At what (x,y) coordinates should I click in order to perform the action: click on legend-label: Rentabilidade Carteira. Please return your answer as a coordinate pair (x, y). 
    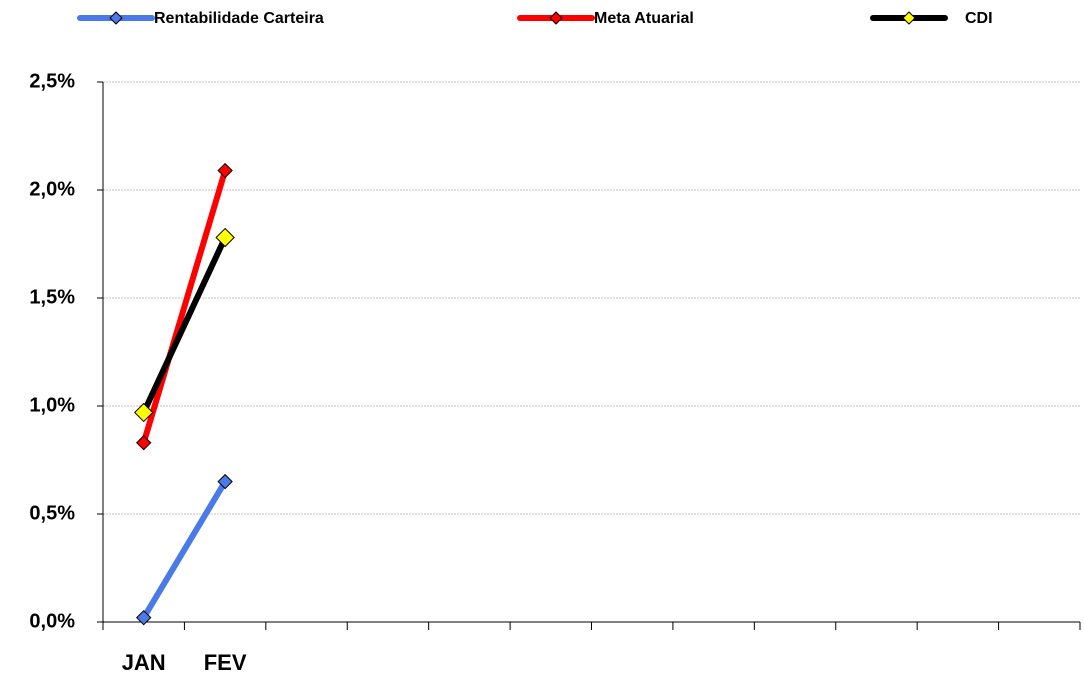
    Looking at the image, I should click on (239, 18).